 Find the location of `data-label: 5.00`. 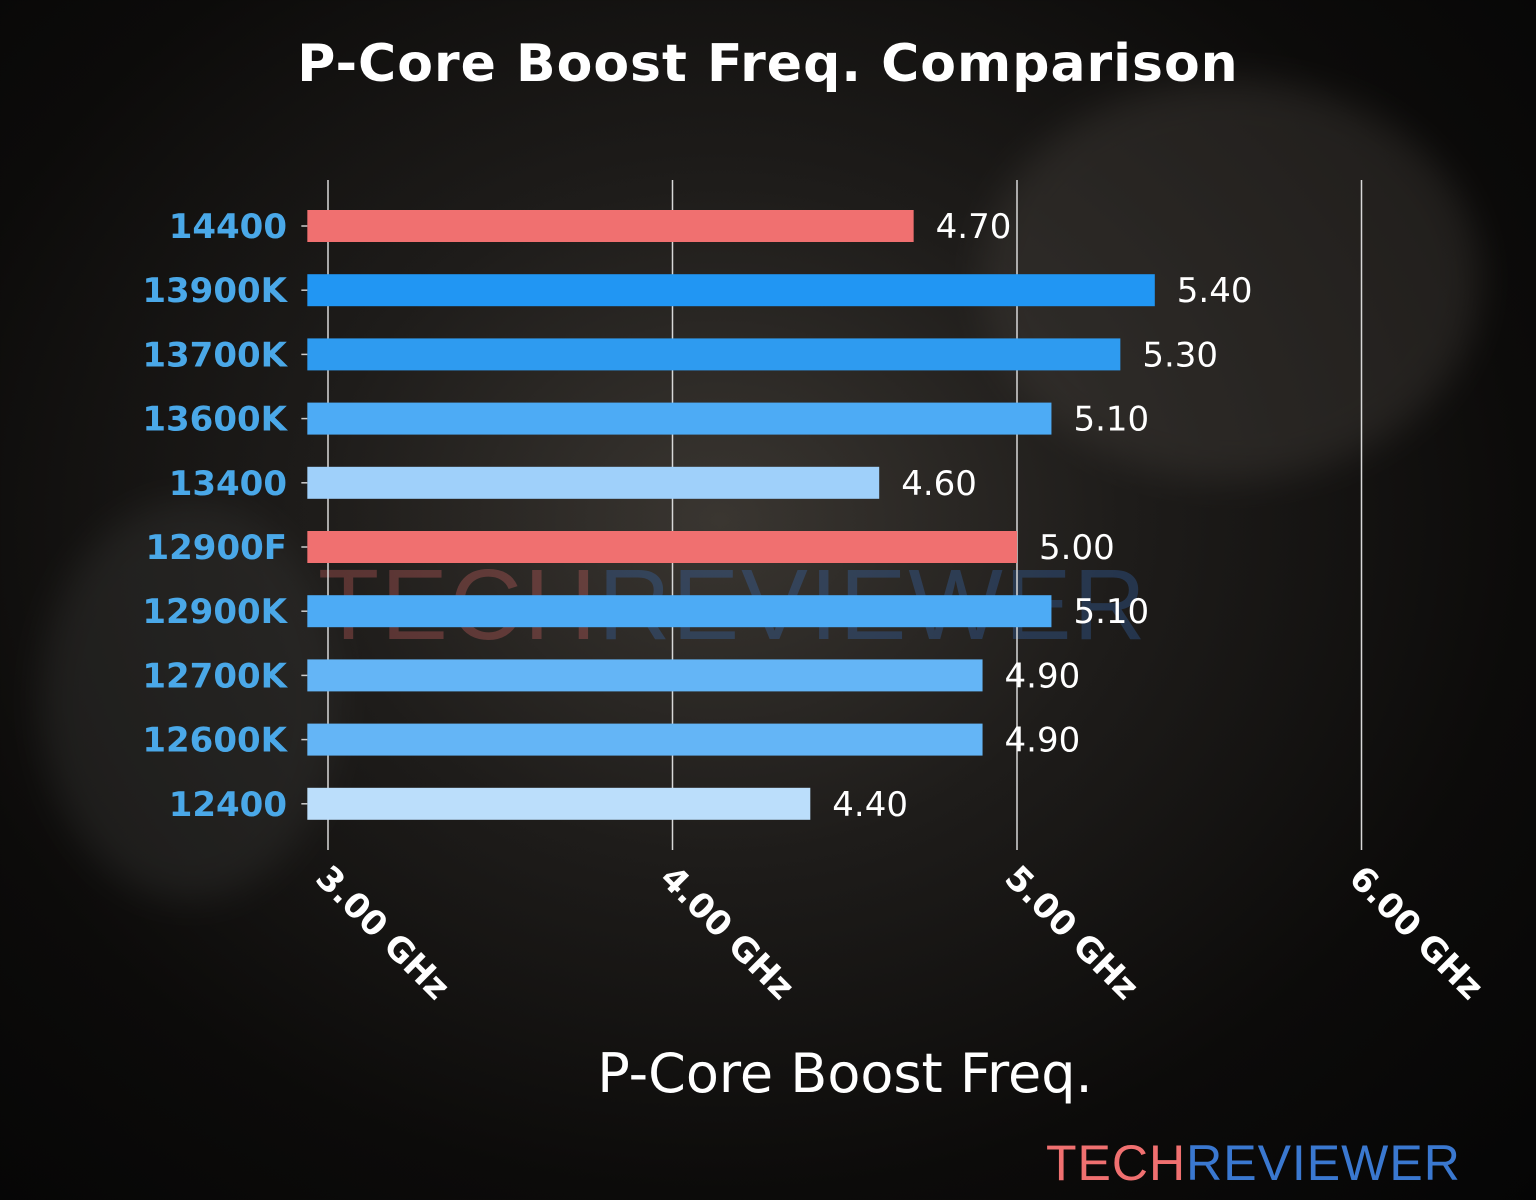

data-label: 5.00 is located at coordinates (1077, 548).